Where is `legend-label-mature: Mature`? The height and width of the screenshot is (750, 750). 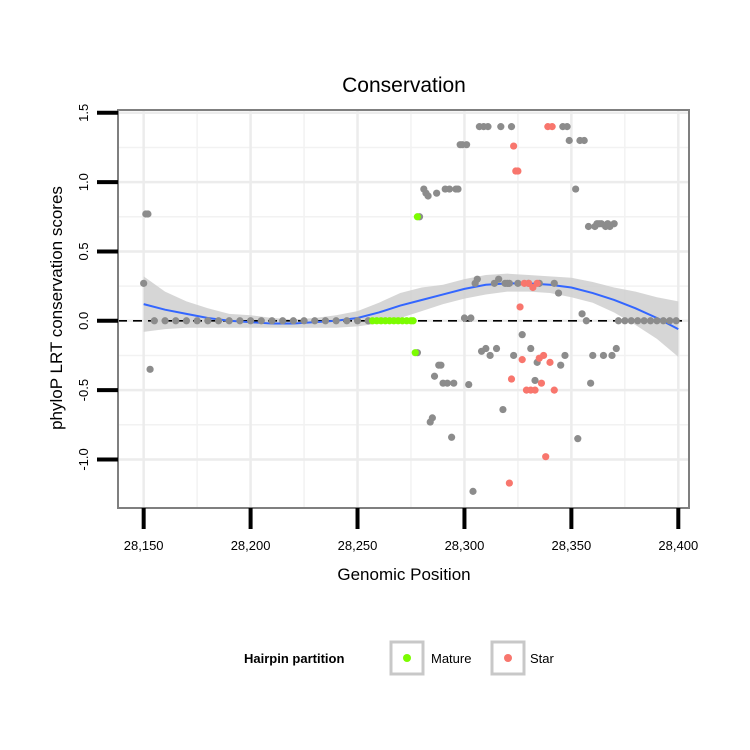 legend-label-mature: Mature is located at coordinates (451, 658).